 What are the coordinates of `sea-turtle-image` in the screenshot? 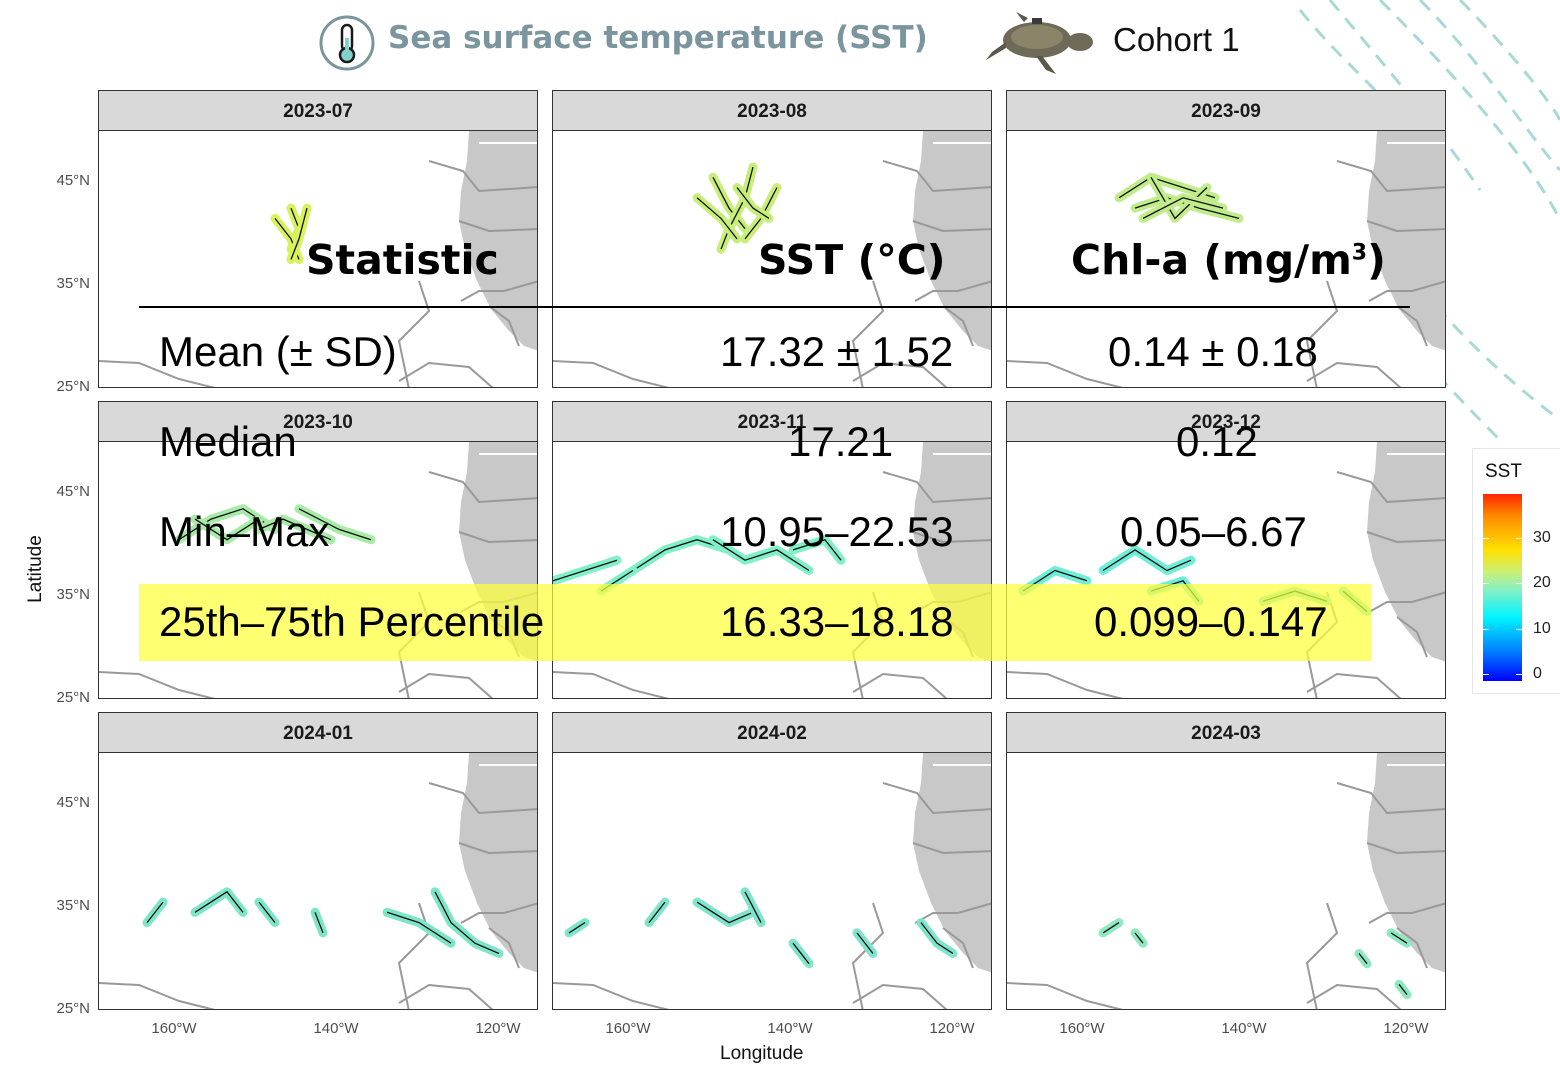 It's located at (1039, 43).